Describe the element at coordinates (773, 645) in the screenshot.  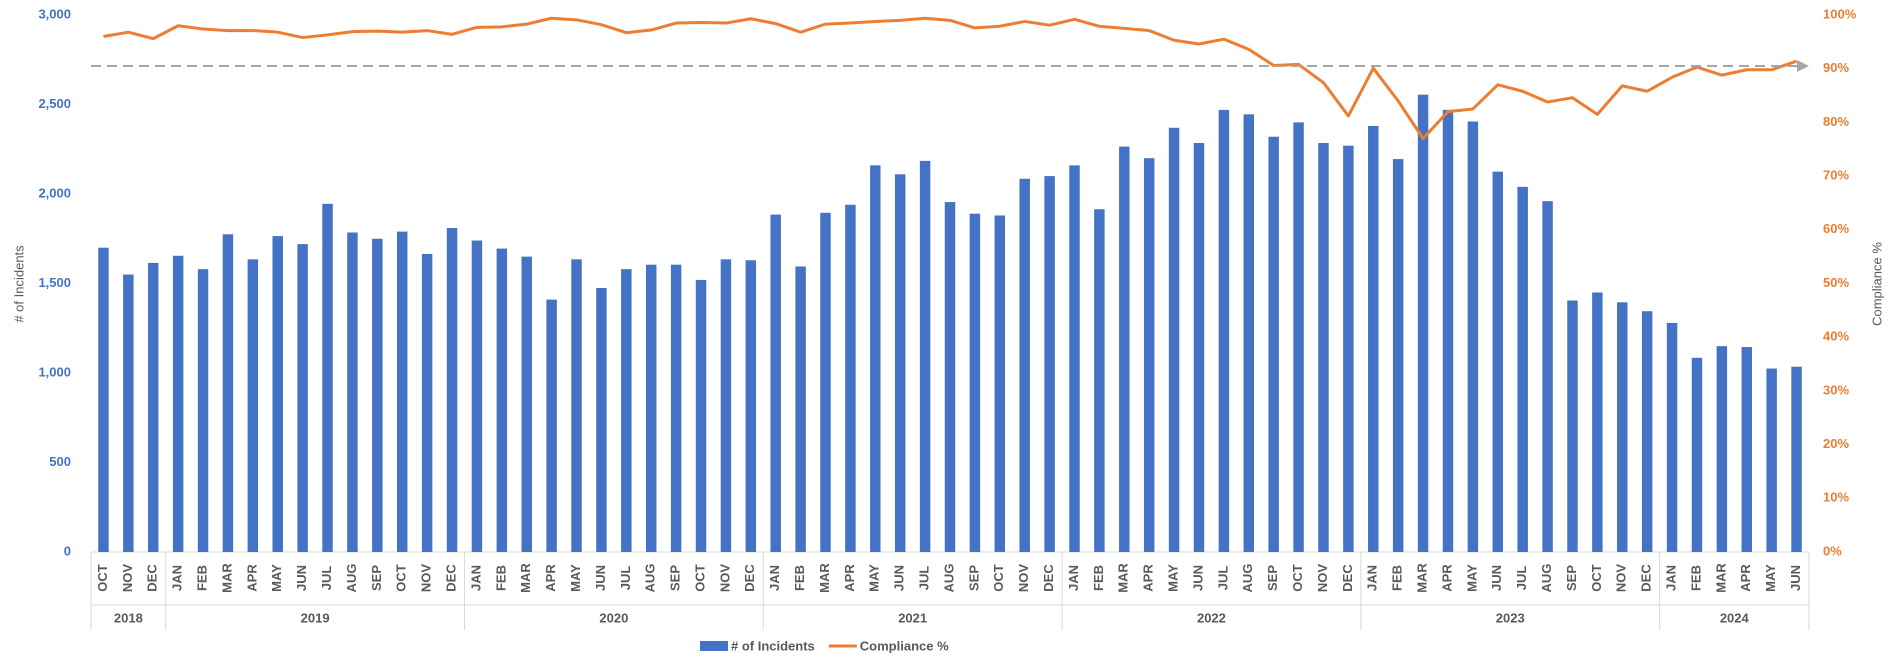
I see `legend-label: # of Incidents` at that location.